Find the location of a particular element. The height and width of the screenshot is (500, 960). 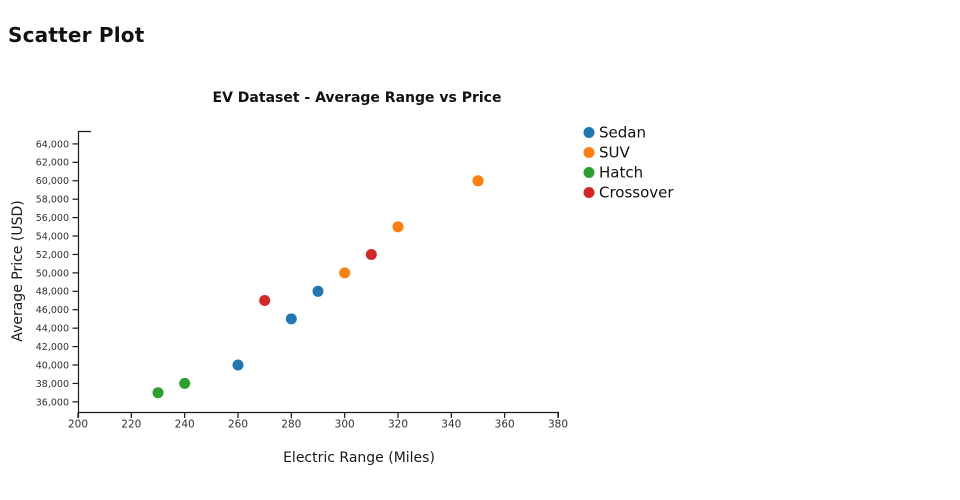

y-tick-label: 40,000 is located at coordinates (52, 365).